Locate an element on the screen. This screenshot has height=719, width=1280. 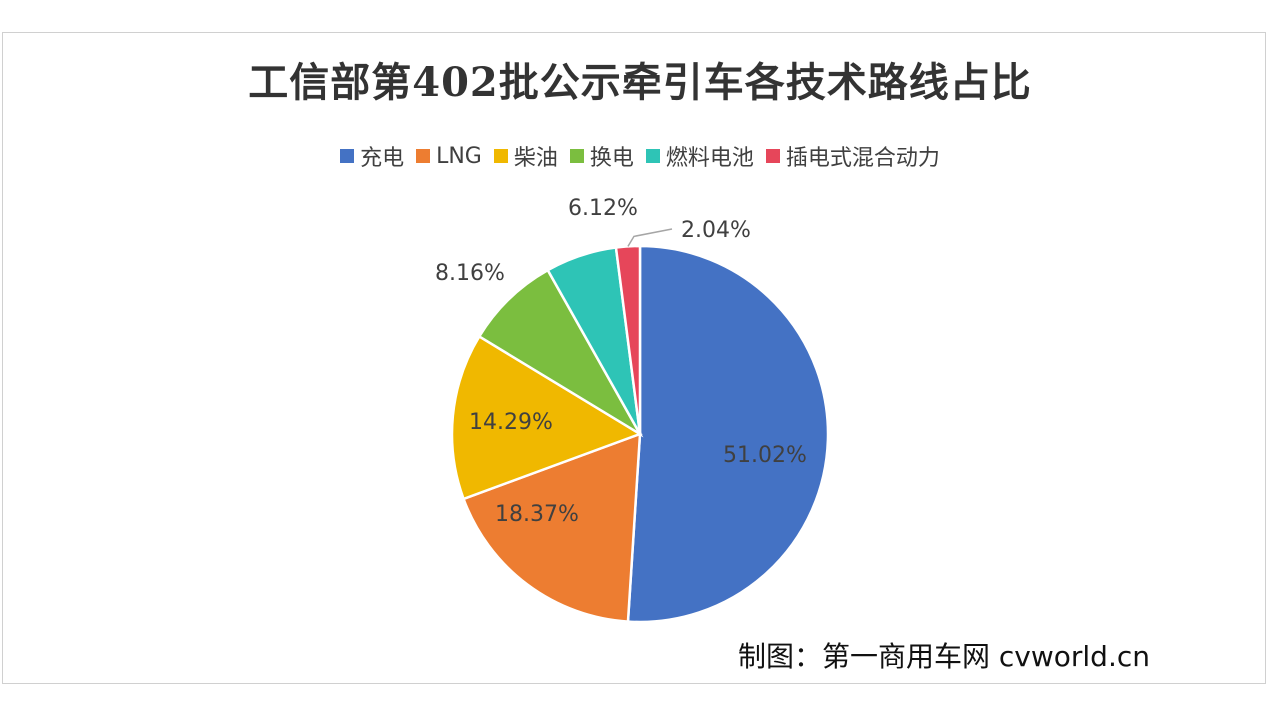
legend-item: 换电 is located at coordinates (601, 156).